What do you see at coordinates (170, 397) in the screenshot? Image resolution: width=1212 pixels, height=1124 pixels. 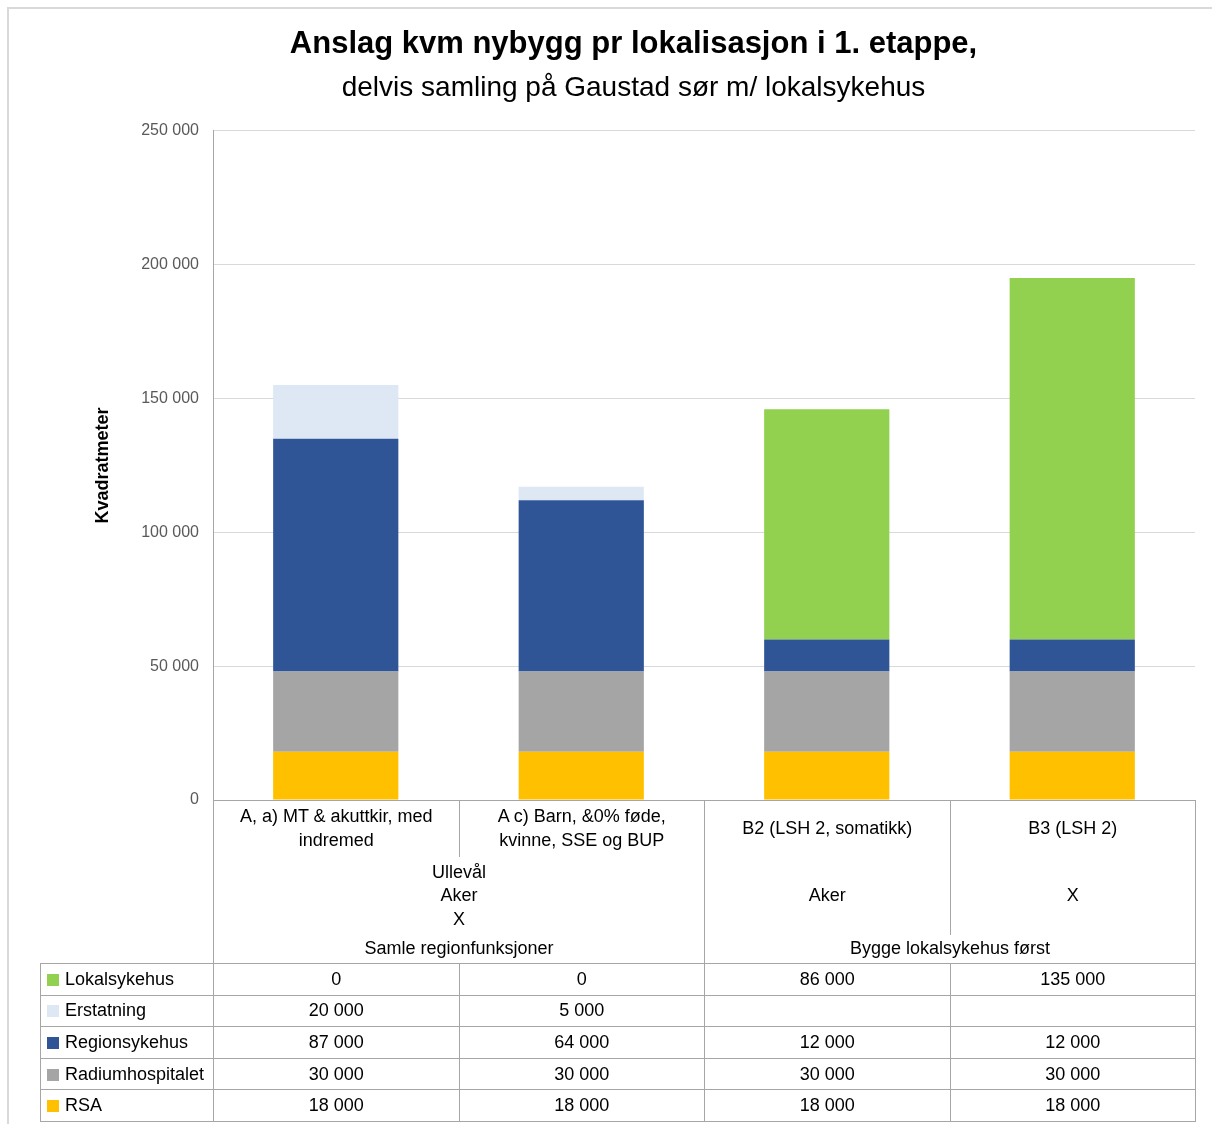 I see `y-tick-label: 150 000` at bounding box center [170, 397].